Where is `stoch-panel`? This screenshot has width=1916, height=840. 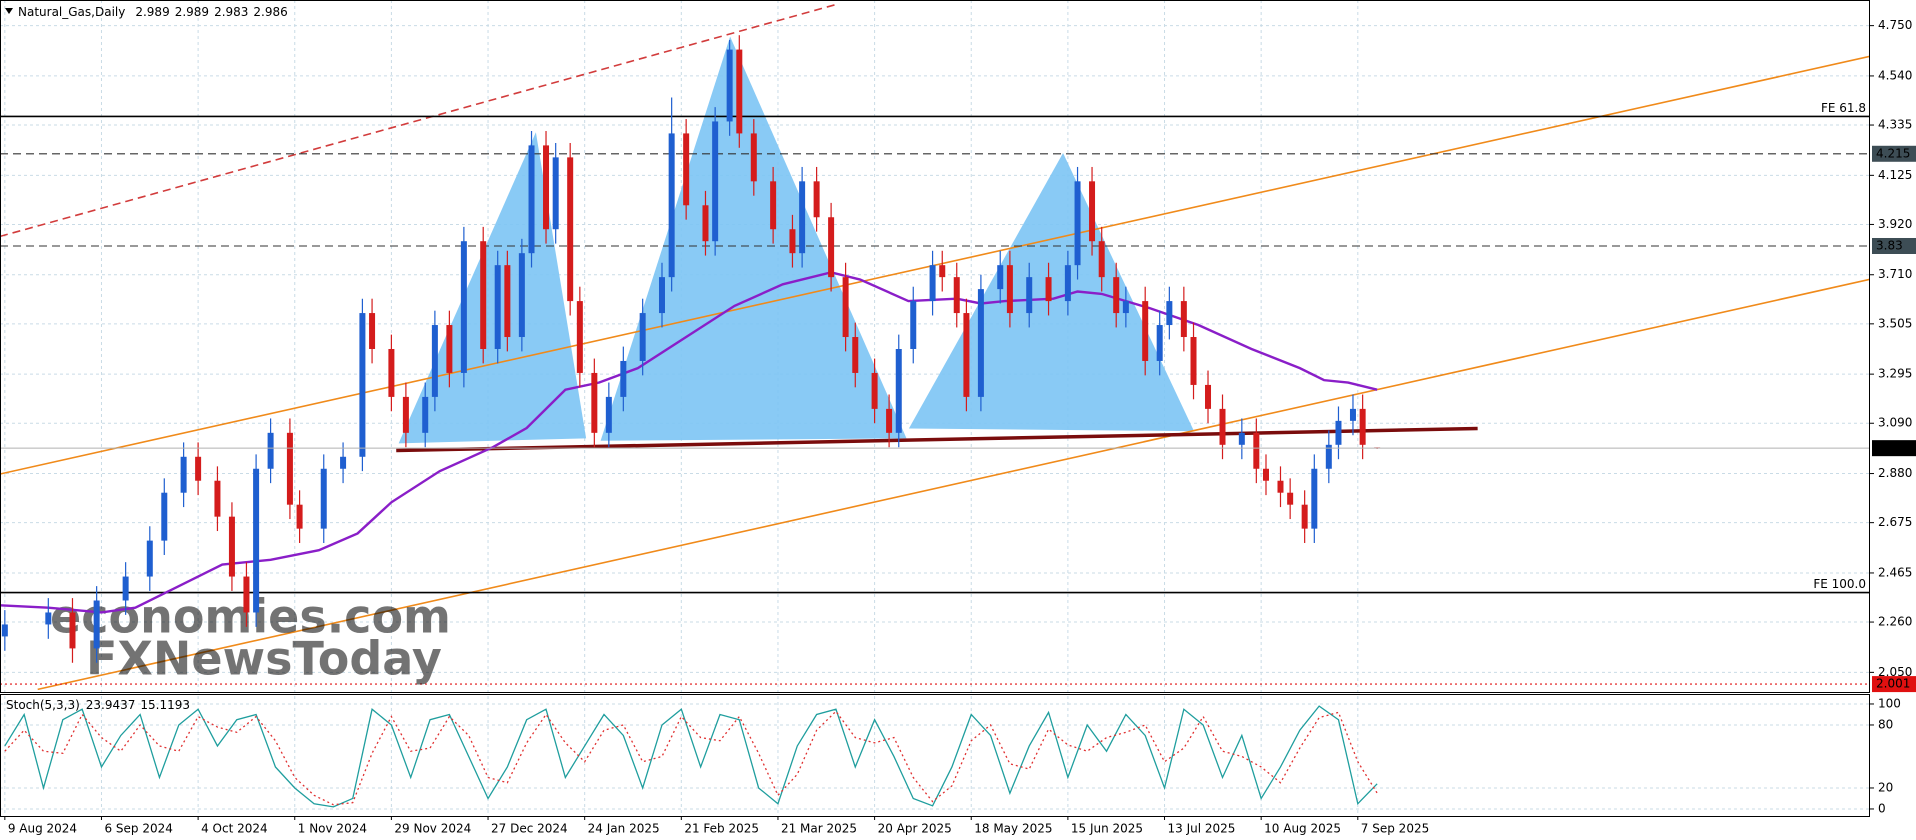
stoch-panel is located at coordinates (691, 756).